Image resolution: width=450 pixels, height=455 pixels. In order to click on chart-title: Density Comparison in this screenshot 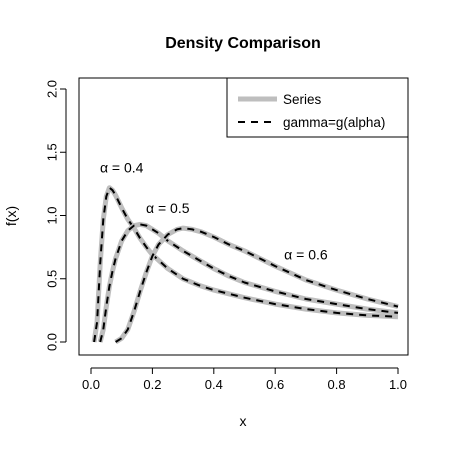, I will do `click(243, 43)`.